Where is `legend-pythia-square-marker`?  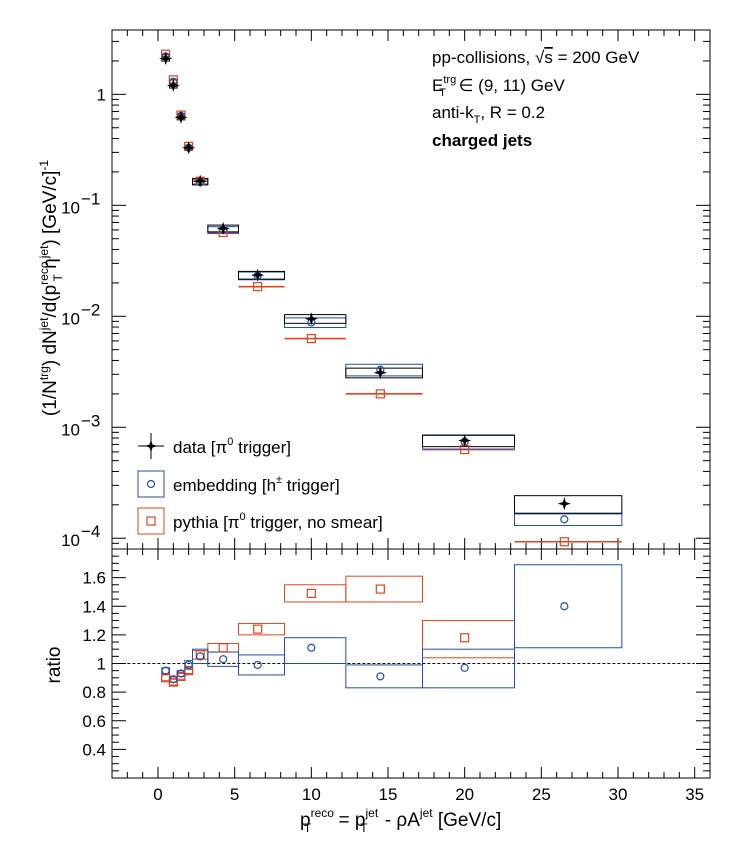
legend-pythia-square-marker is located at coordinates (151, 521).